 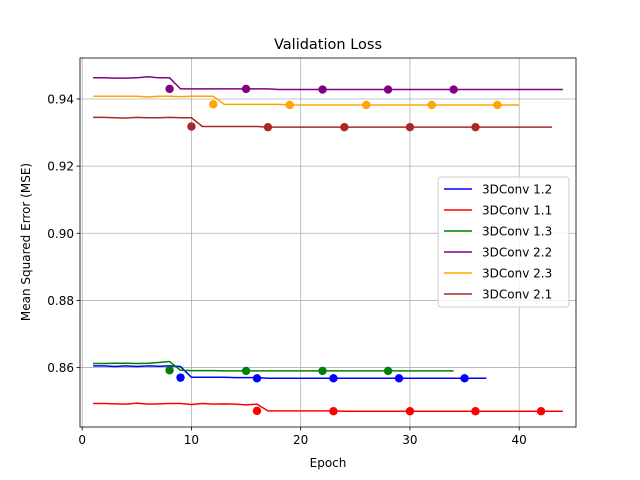 I want to click on y-tick-label: 0.88, so click(x=60, y=301).